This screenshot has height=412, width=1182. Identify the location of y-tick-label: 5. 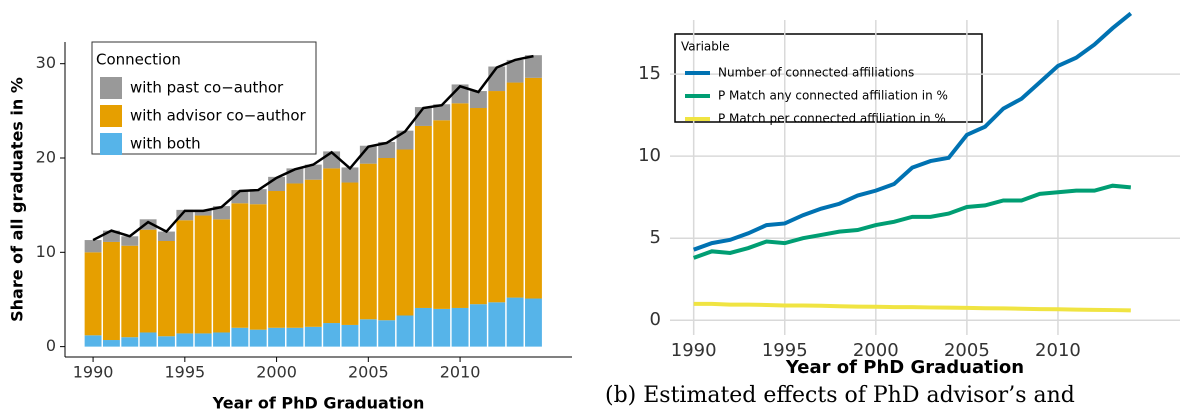
(655, 237).